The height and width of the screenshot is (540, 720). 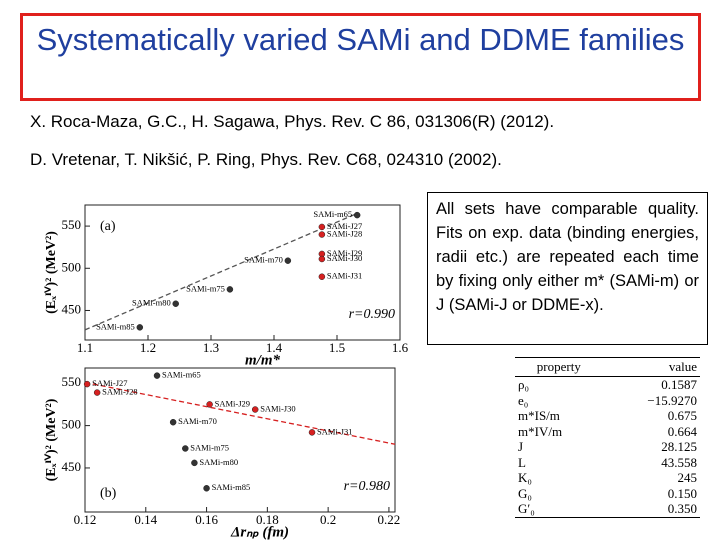 I want to click on table-cell: 245, so click(x=687, y=477).